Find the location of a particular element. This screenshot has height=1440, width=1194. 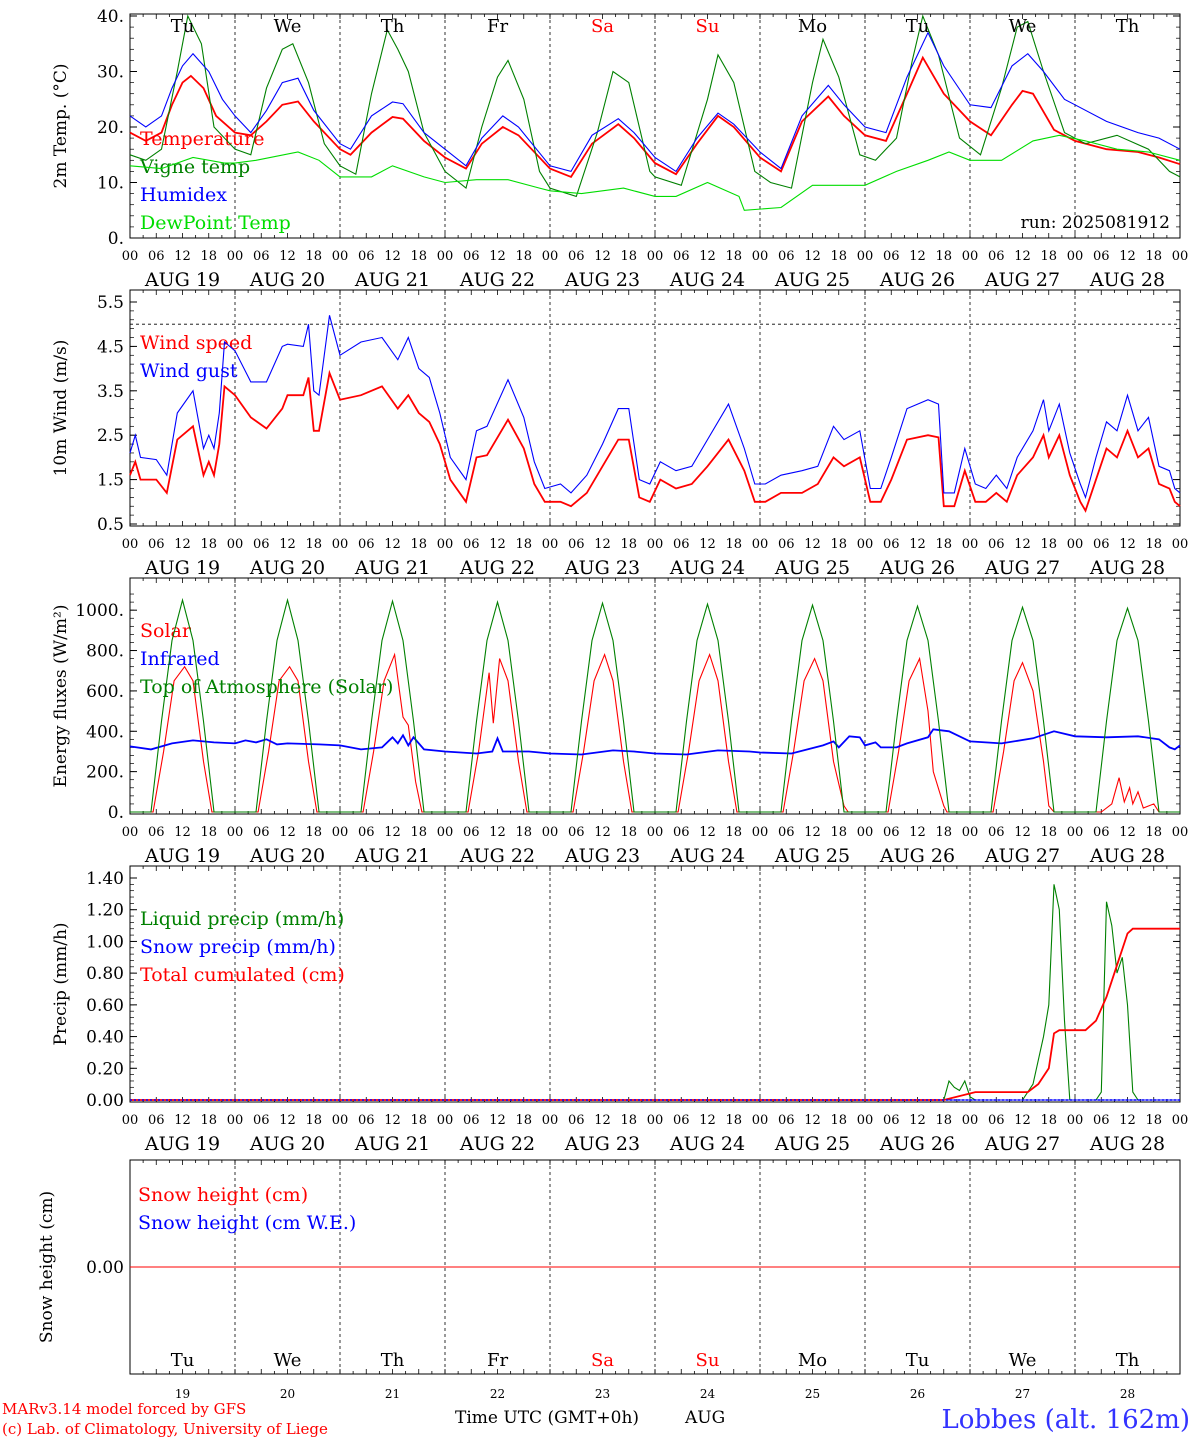

footer-month-label: AUG is located at coordinates (704, 1418).